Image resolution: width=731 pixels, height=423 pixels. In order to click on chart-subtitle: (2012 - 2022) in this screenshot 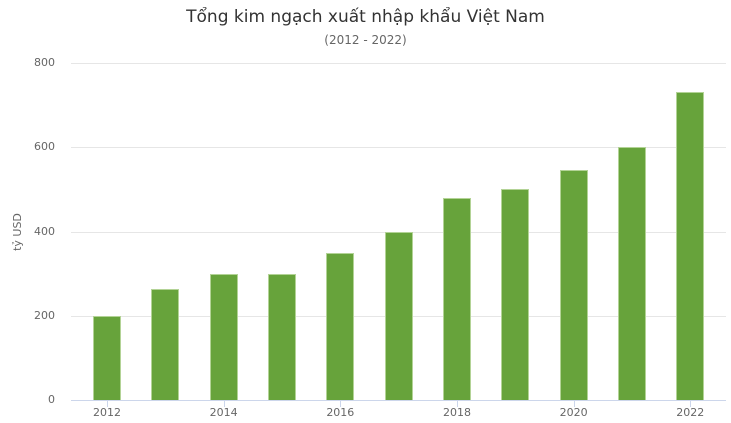, I will do `click(365, 40)`.